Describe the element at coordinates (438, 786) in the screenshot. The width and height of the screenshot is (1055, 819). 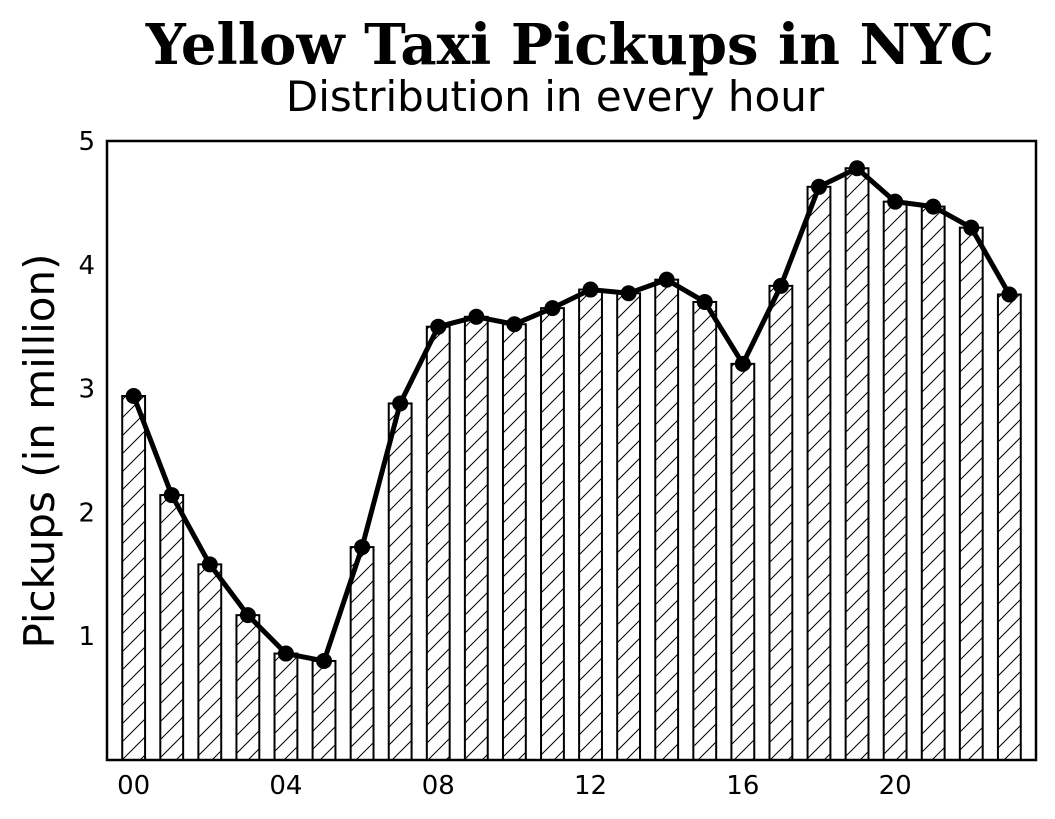
I see `x-tick-label: 08` at that location.